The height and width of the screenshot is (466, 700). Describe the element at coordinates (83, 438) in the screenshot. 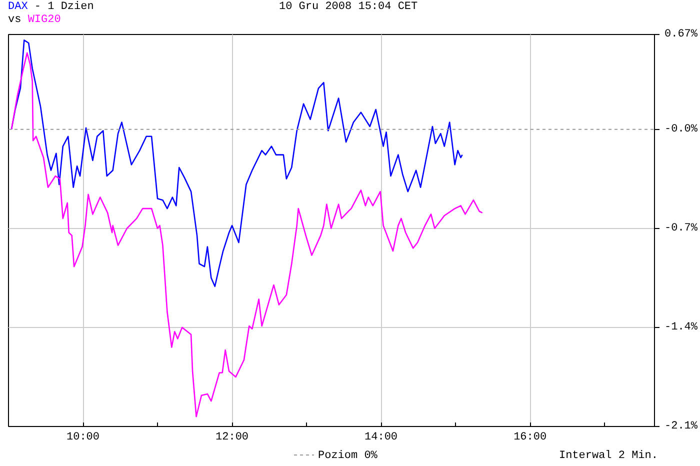

I see `x-tick-label: 10:00` at that location.